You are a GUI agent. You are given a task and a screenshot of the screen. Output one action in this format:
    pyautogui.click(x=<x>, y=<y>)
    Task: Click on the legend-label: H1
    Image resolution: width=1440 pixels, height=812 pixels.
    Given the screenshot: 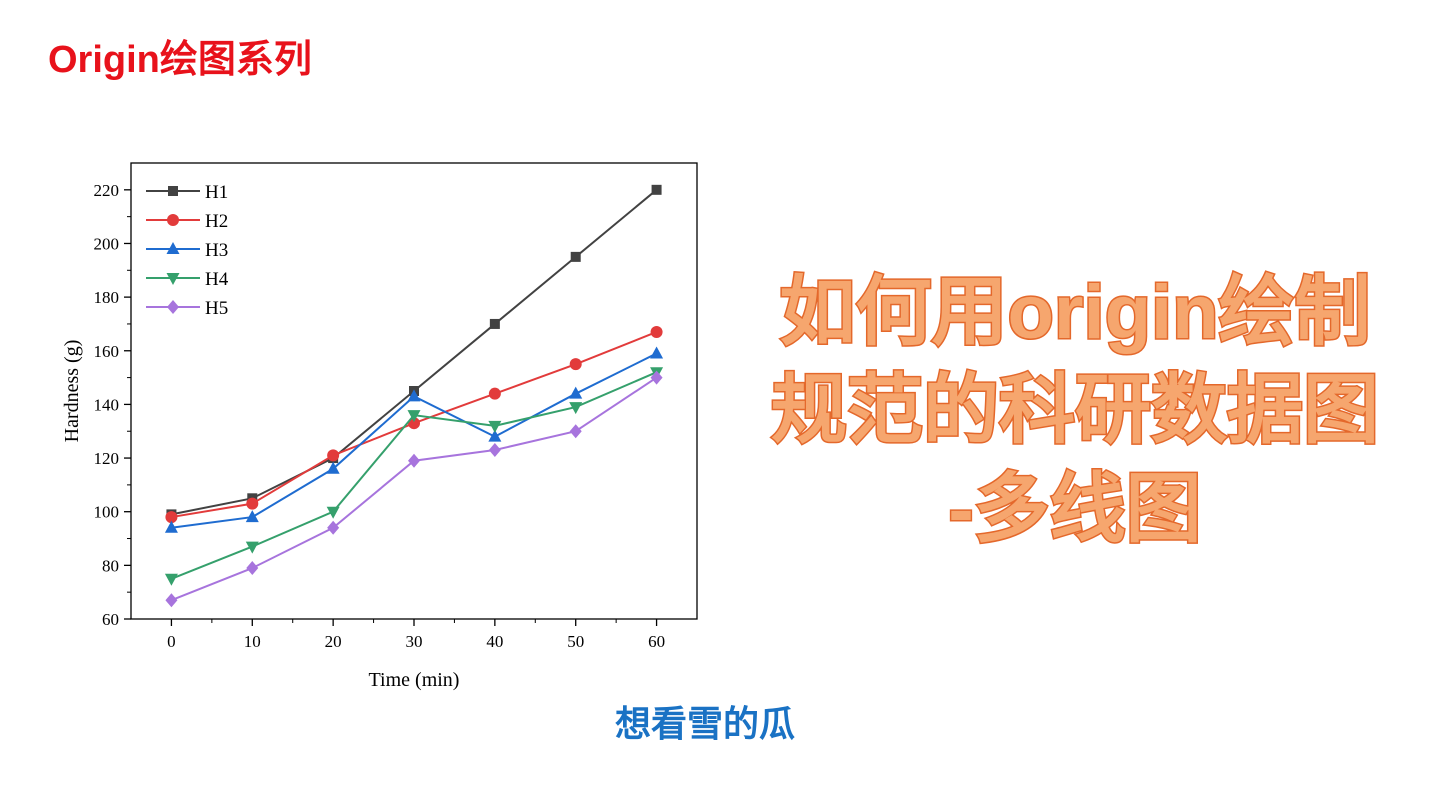 What is the action you would take?
    pyautogui.click(x=216, y=192)
    